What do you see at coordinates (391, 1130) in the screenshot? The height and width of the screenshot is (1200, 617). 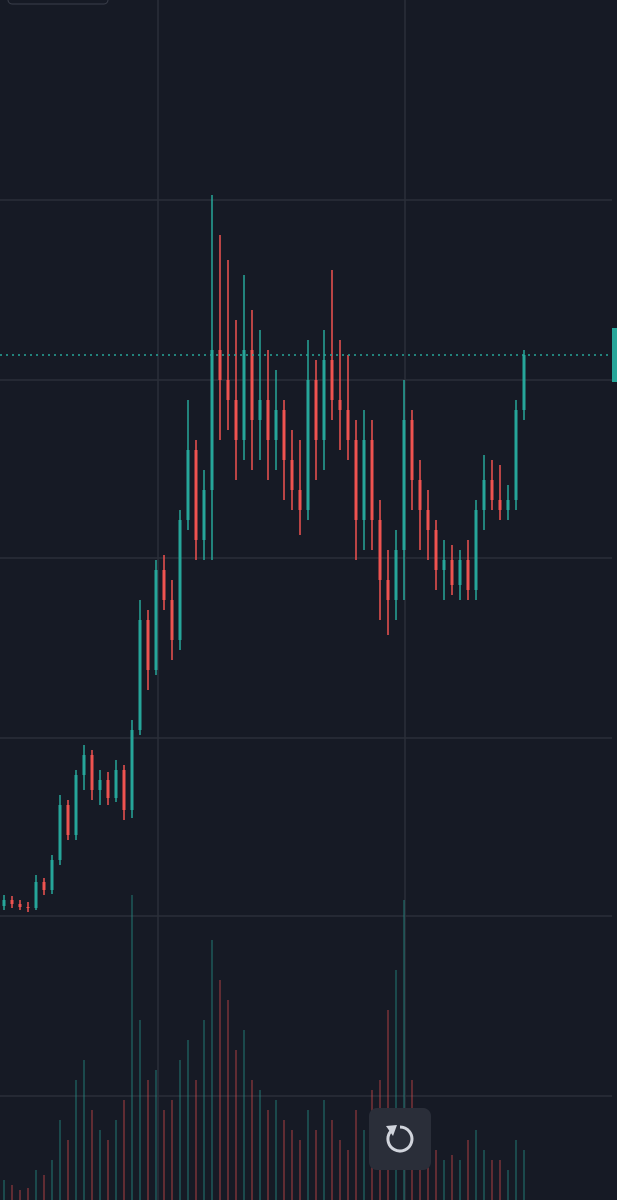 I see `reset-icon-arrow` at bounding box center [391, 1130].